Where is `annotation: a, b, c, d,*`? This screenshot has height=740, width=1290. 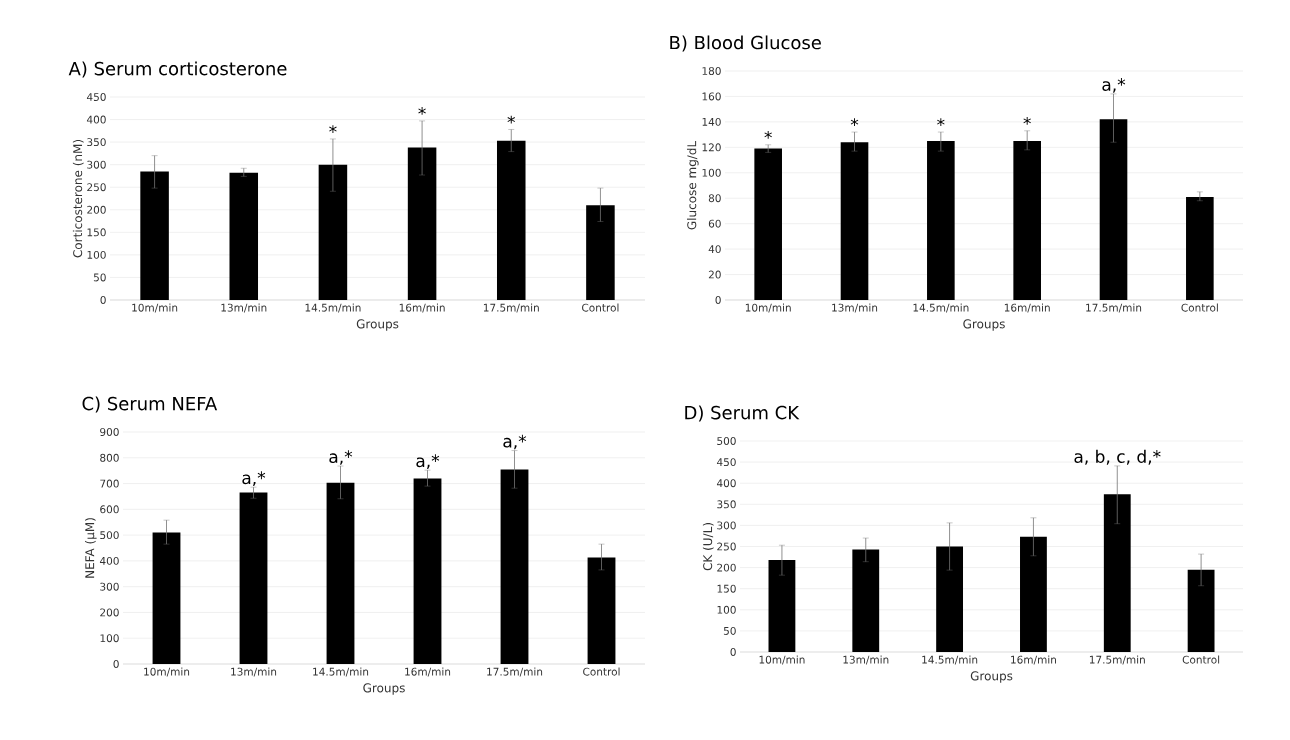
annotation: a, b, c, d,* is located at coordinates (1117, 457).